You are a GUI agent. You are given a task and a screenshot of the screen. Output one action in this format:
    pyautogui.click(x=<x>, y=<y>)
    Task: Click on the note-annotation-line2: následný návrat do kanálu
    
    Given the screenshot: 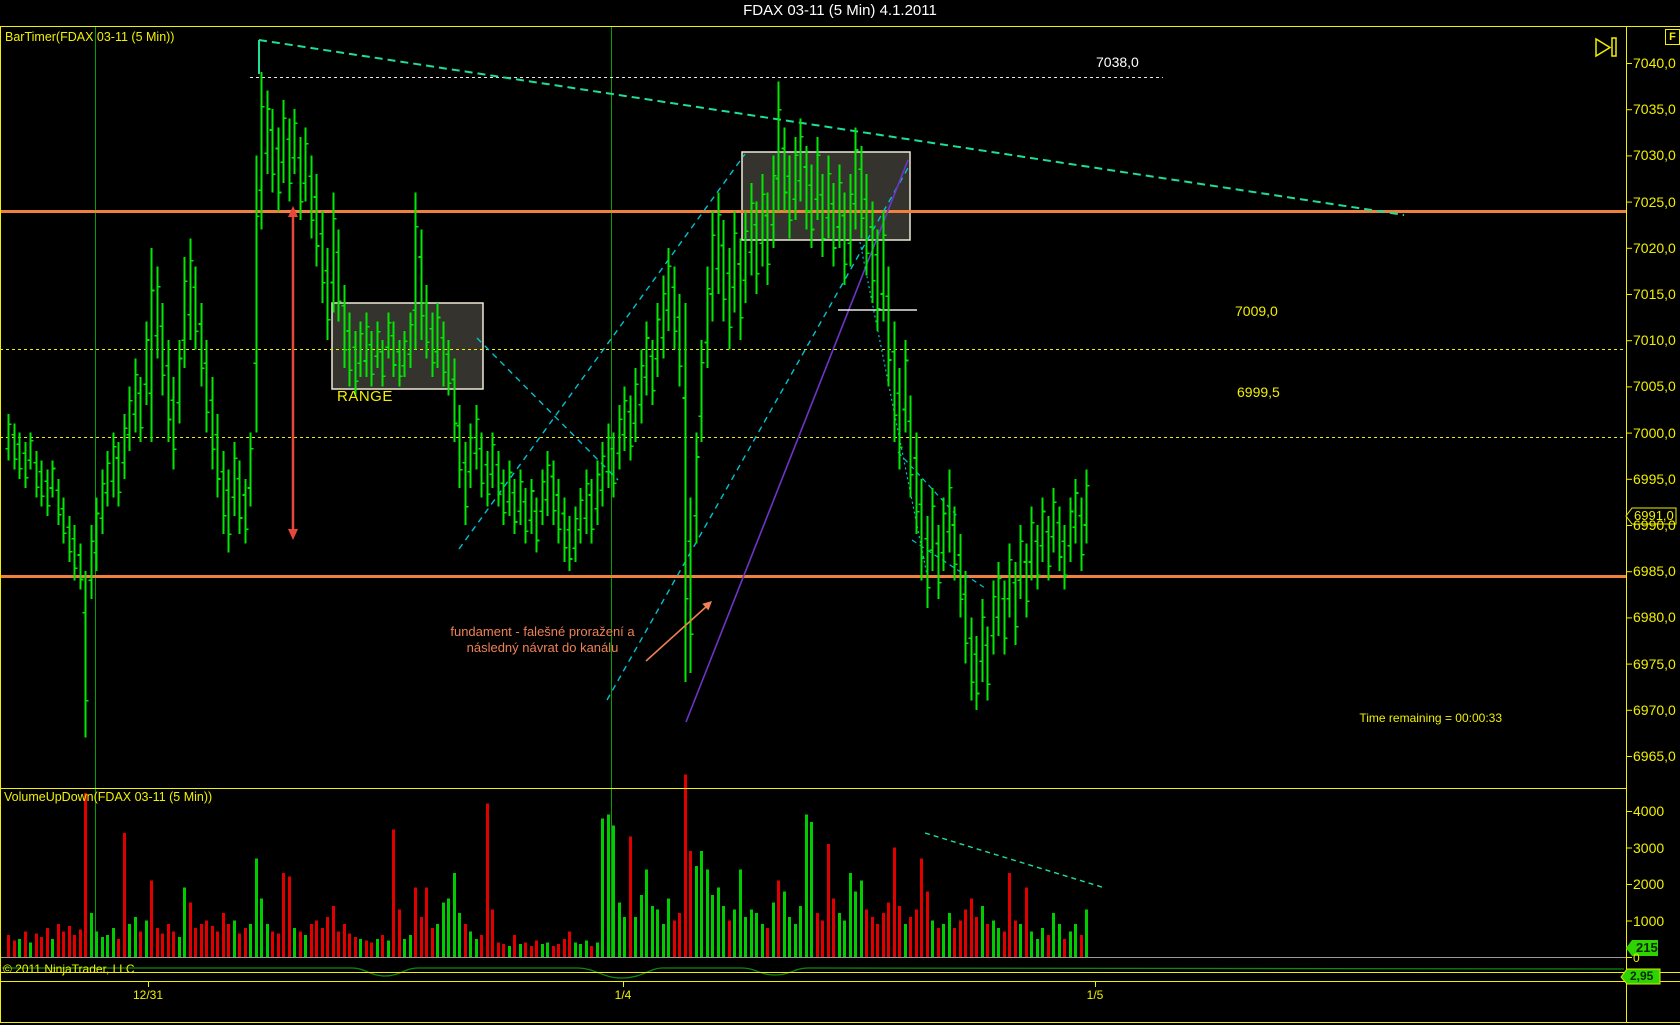 What is the action you would take?
    pyautogui.click(x=542, y=647)
    